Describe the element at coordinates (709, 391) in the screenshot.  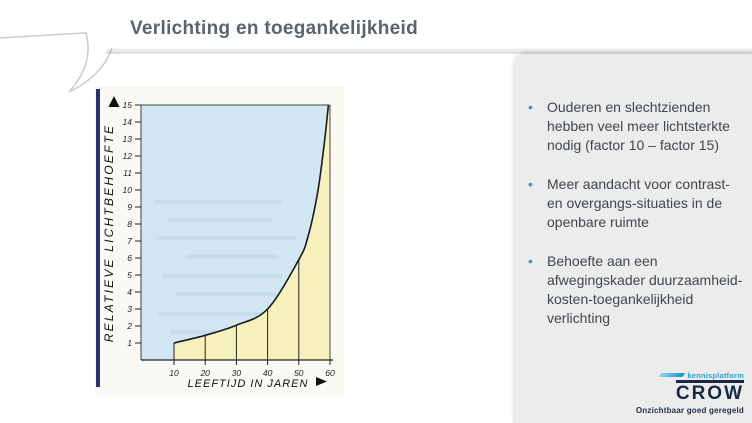
I see `logo-wordmark: CROW` at that location.